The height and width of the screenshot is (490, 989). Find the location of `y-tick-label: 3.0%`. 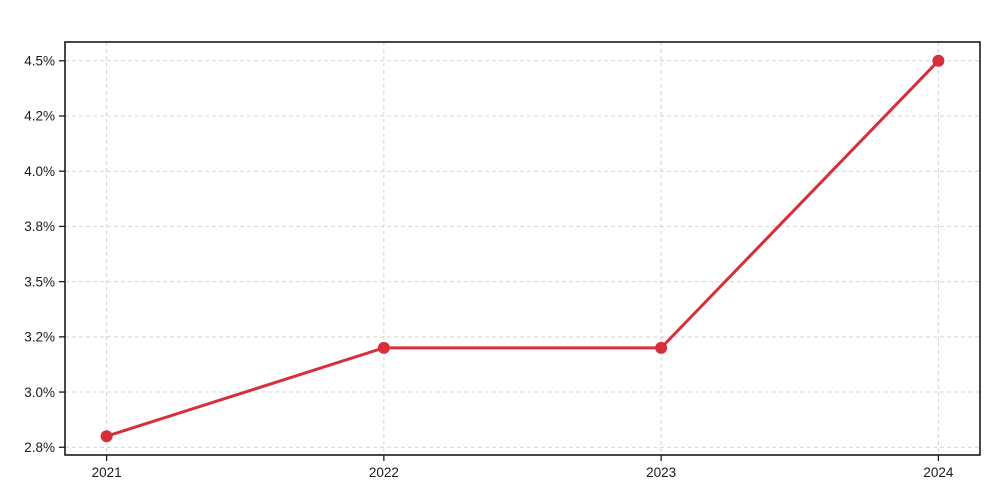

y-tick-label: 3.0% is located at coordinates (39, 392).